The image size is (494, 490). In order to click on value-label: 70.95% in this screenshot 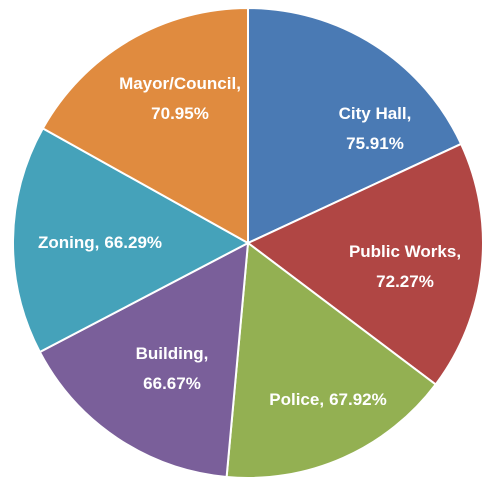, I will do `click(180, 113)`.